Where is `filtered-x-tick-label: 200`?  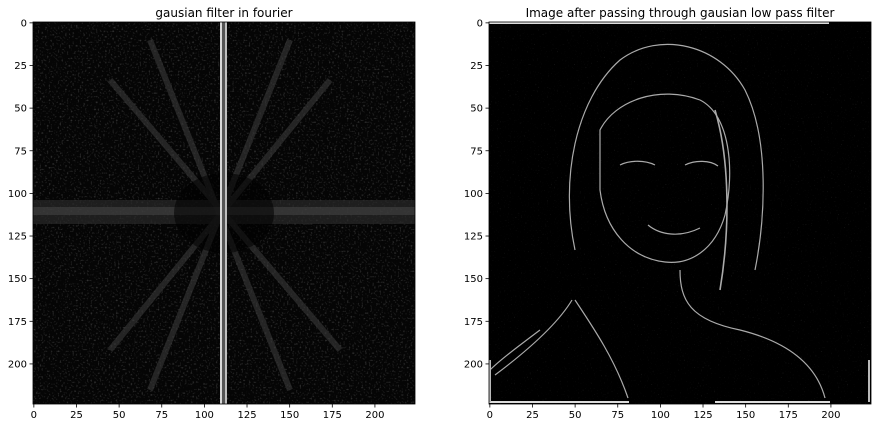 filtered-x-tick-label: 200 is located at coordinates (830, 415).